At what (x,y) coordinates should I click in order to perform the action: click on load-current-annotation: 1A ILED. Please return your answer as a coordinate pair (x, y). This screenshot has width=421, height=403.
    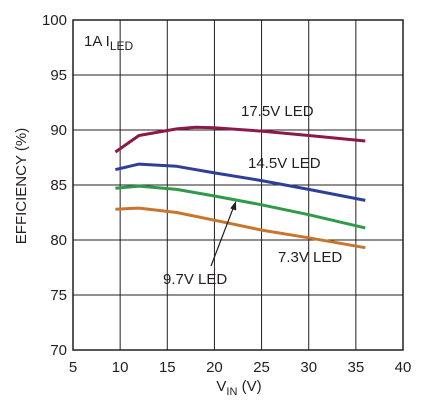
    Looking at the image, I should click on (109, 43).